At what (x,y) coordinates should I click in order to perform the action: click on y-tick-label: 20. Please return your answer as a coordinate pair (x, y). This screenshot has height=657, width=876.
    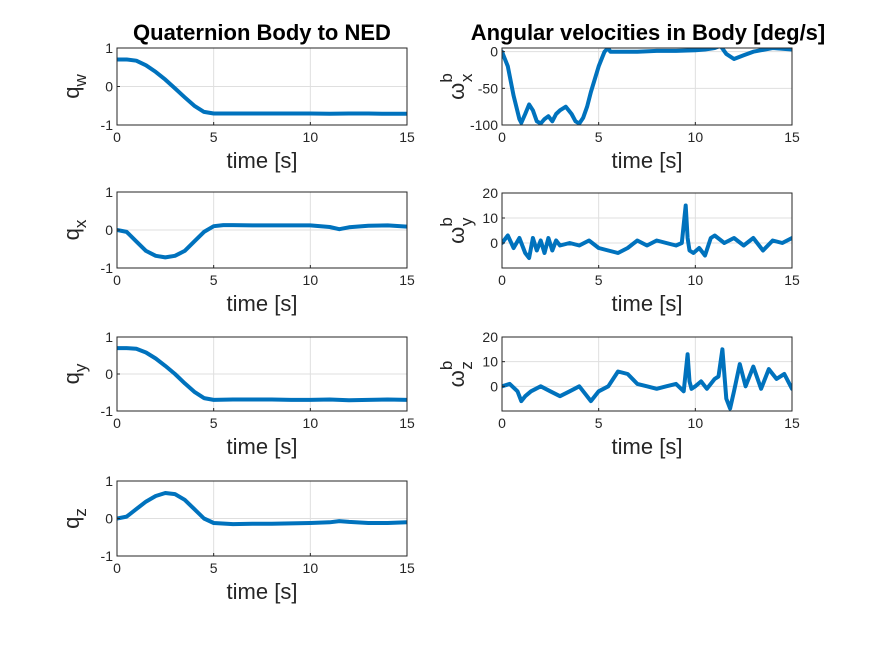
    Looking at the image, I should click on (490, 337).